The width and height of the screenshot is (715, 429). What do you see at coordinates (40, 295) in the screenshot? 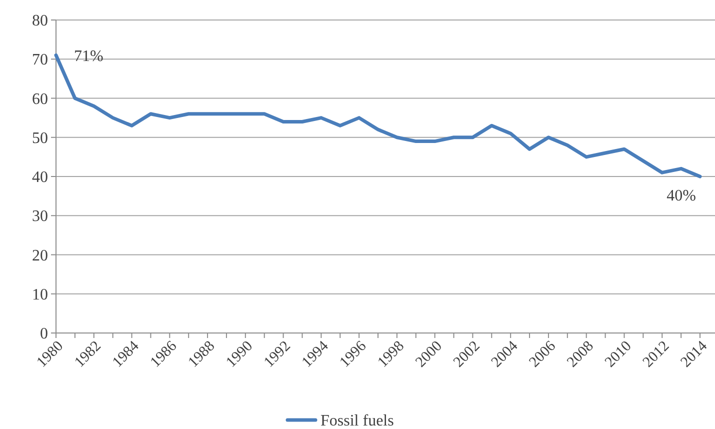
I see `y-tick-label: 10` at bounding box center [40, 295].